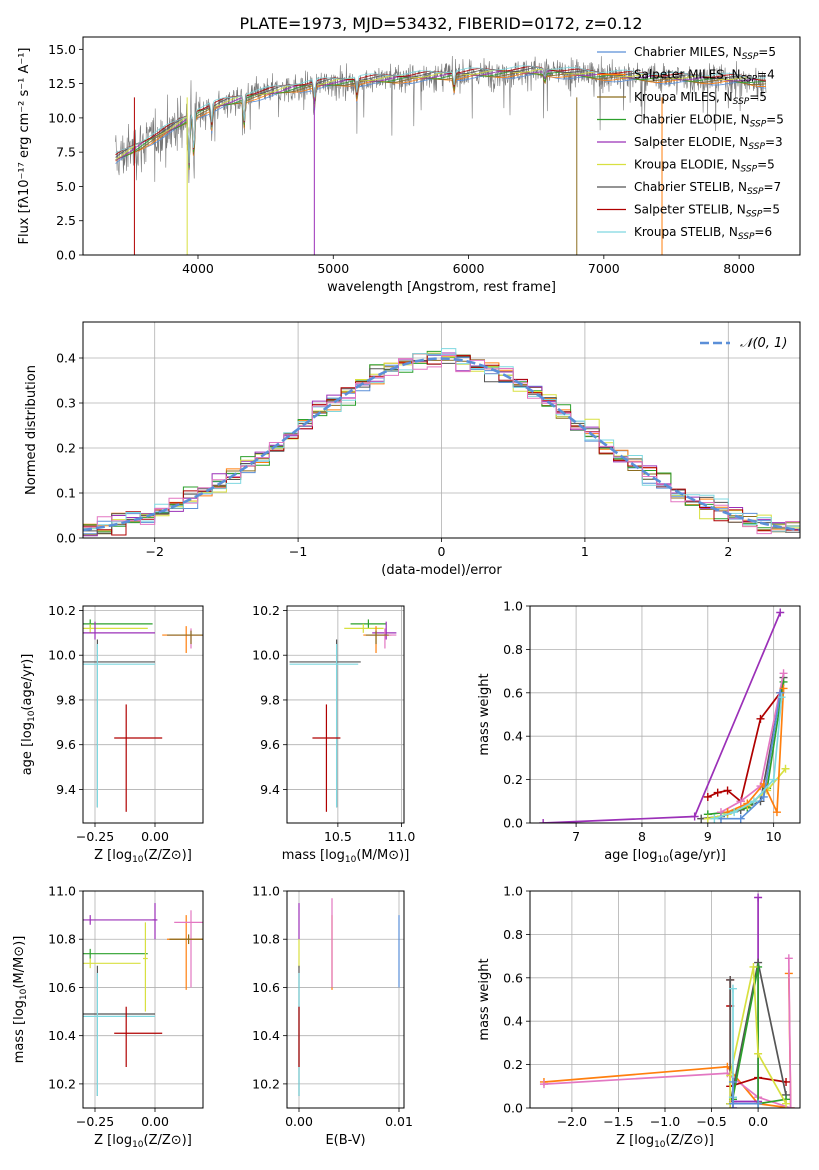 The width and height of the screenshot is (819, 1170). I want to click on y-tick-label: 5.0, so click(66, 186).